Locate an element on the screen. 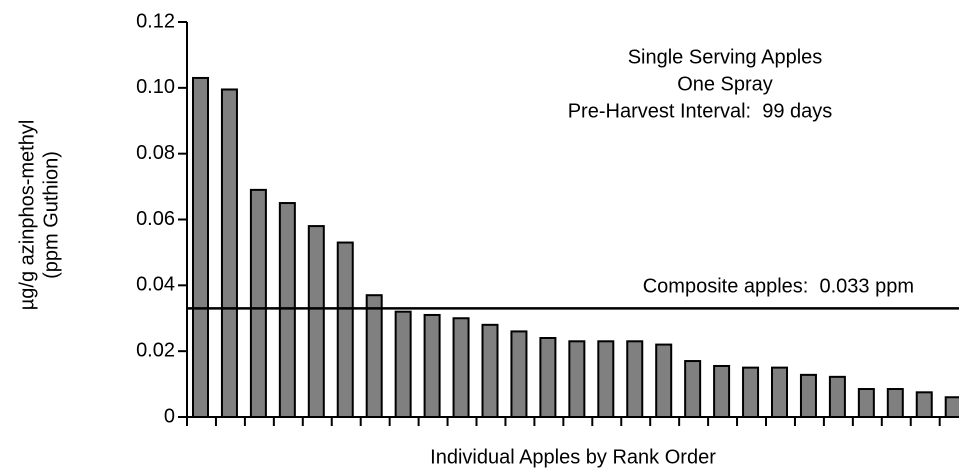 Image resolution: width=959 pixels, height=473 pixels. annotation: One Spray is located at coordinates (725, 84).